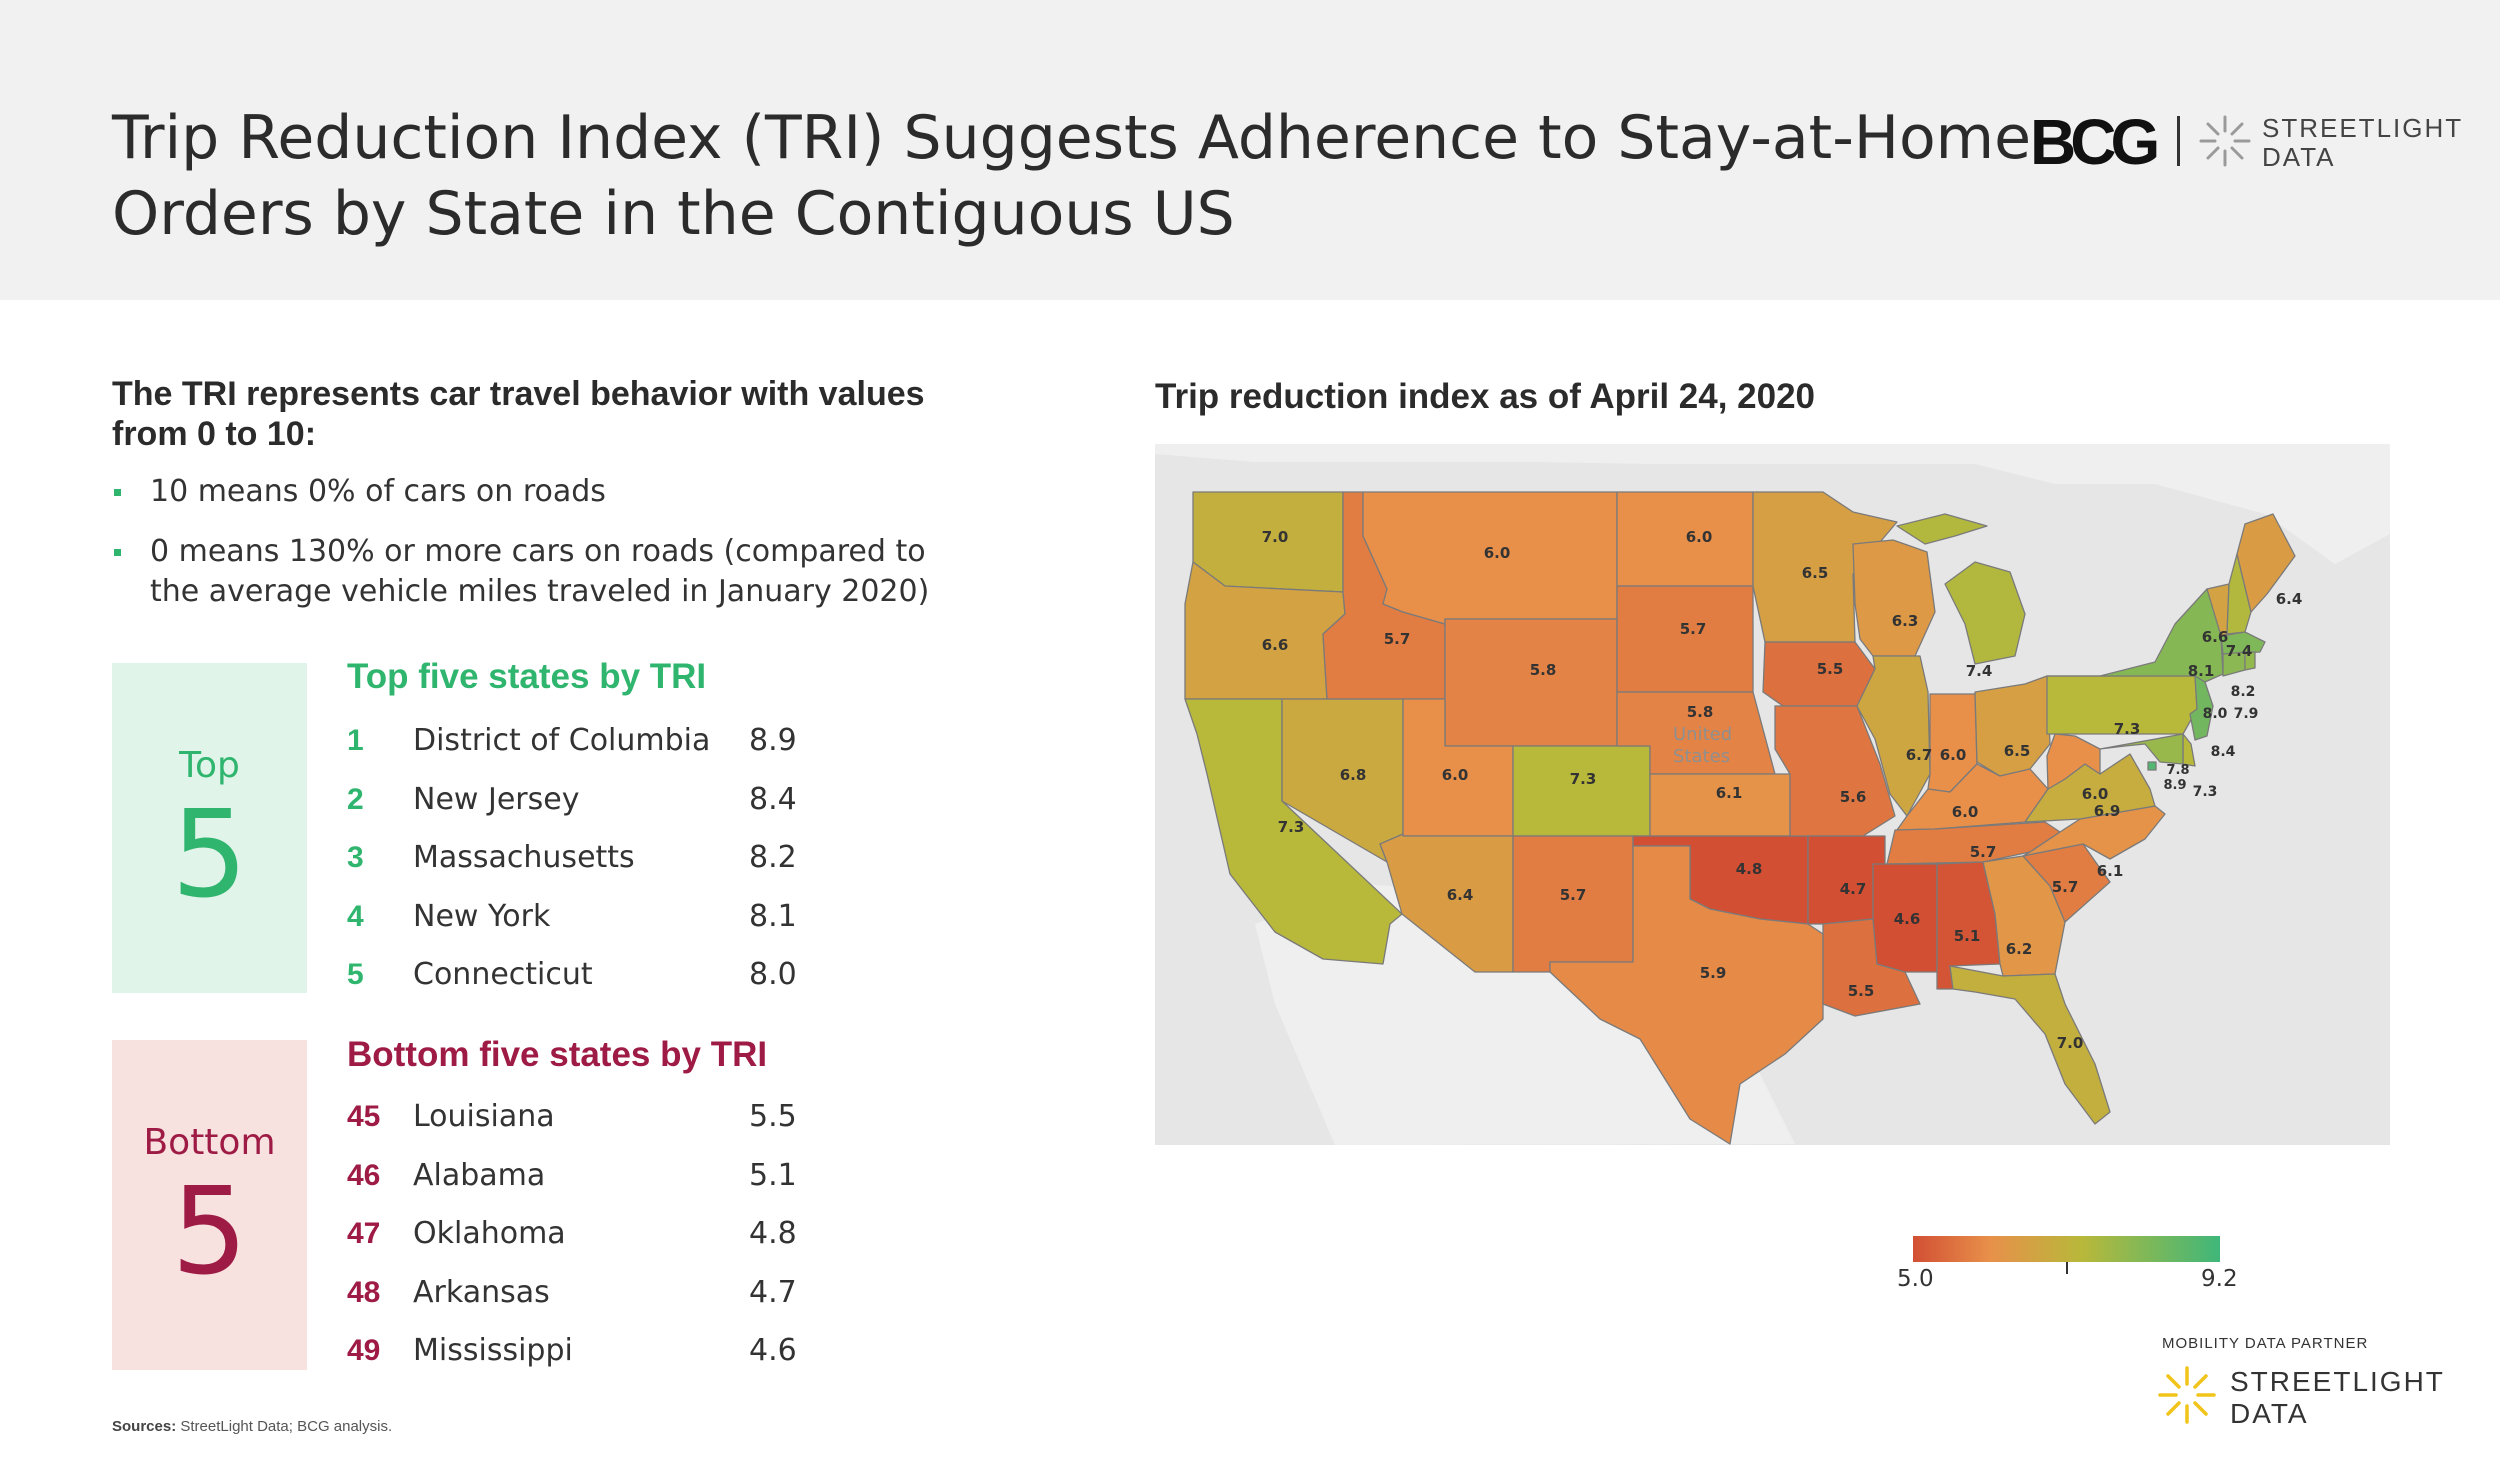 This screenshot has width=2500, height=1483. What do you see at coordinates (1853, 889) in the screenshot?
I see `state-value-label: 4.7` at bounding box center [1853, 889].